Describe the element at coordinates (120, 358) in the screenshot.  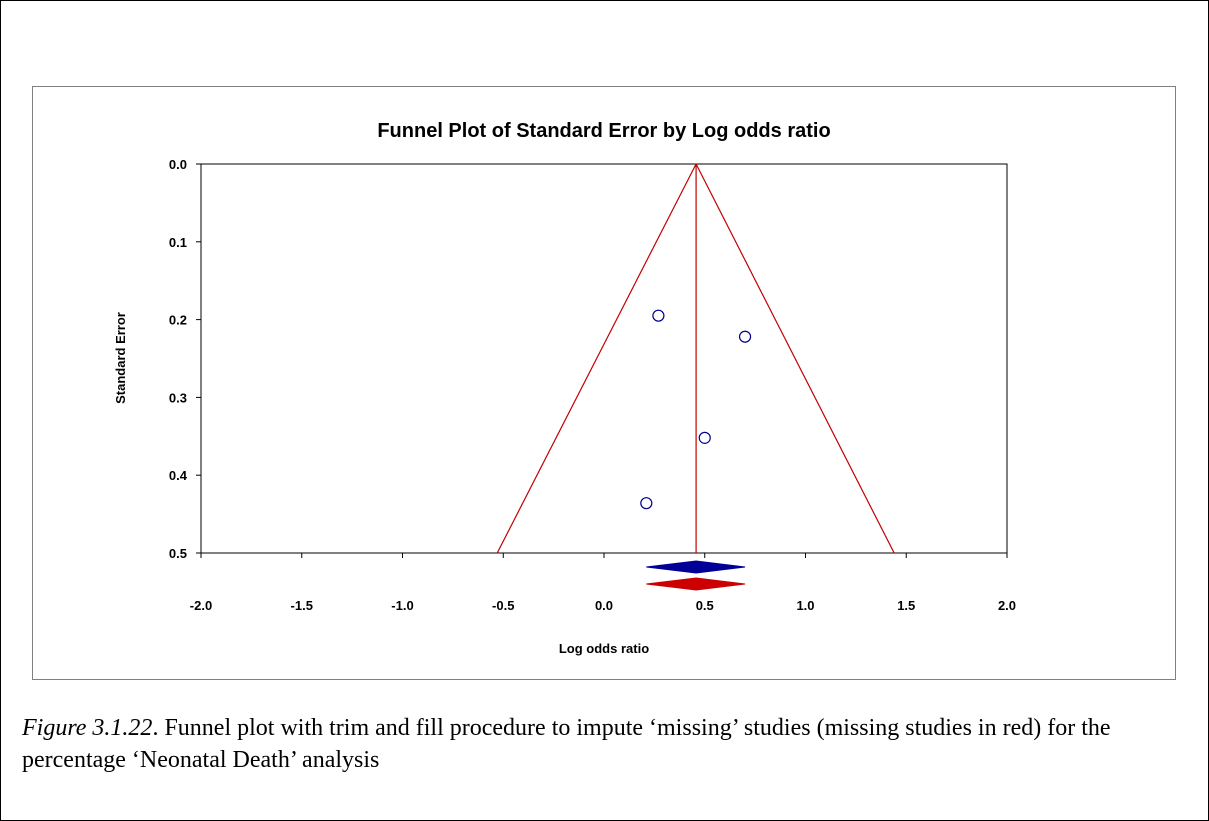
I see `y-axis-label: Standard Error` at that location.